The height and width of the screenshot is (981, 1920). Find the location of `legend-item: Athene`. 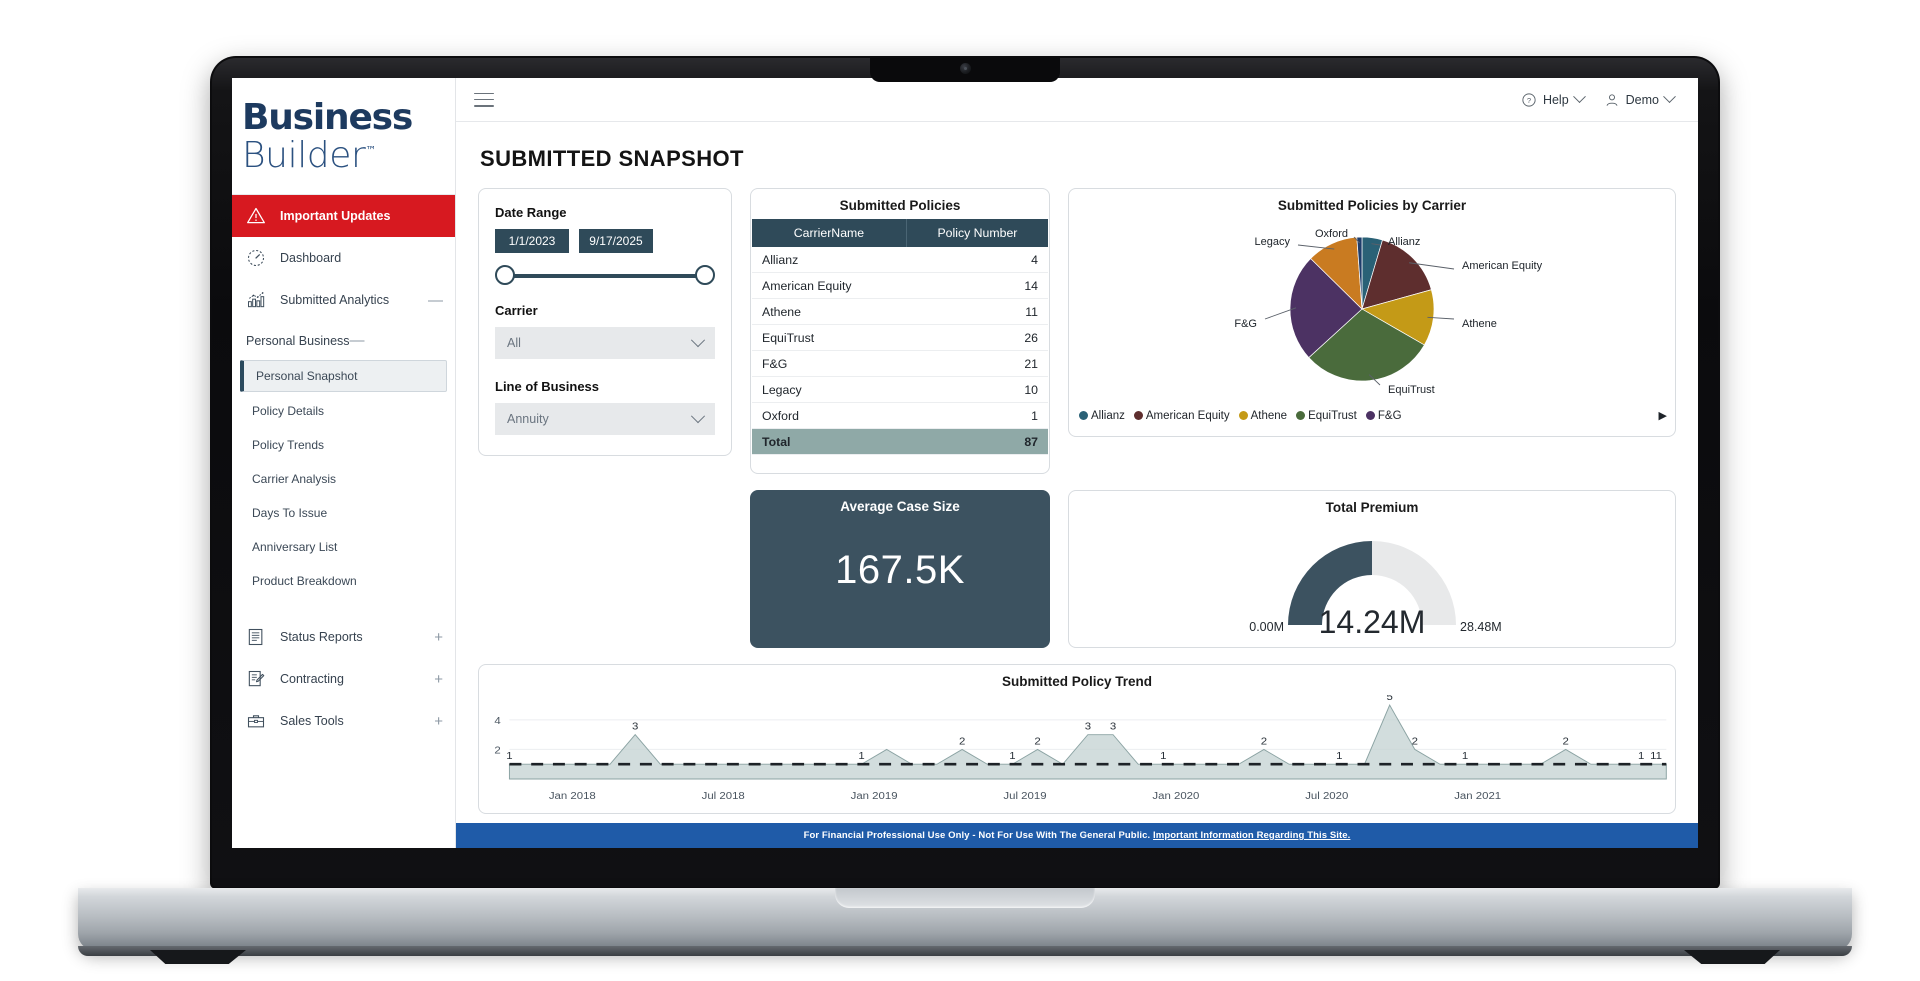

legend-item: Athene is located at coordinates (1263, 415).